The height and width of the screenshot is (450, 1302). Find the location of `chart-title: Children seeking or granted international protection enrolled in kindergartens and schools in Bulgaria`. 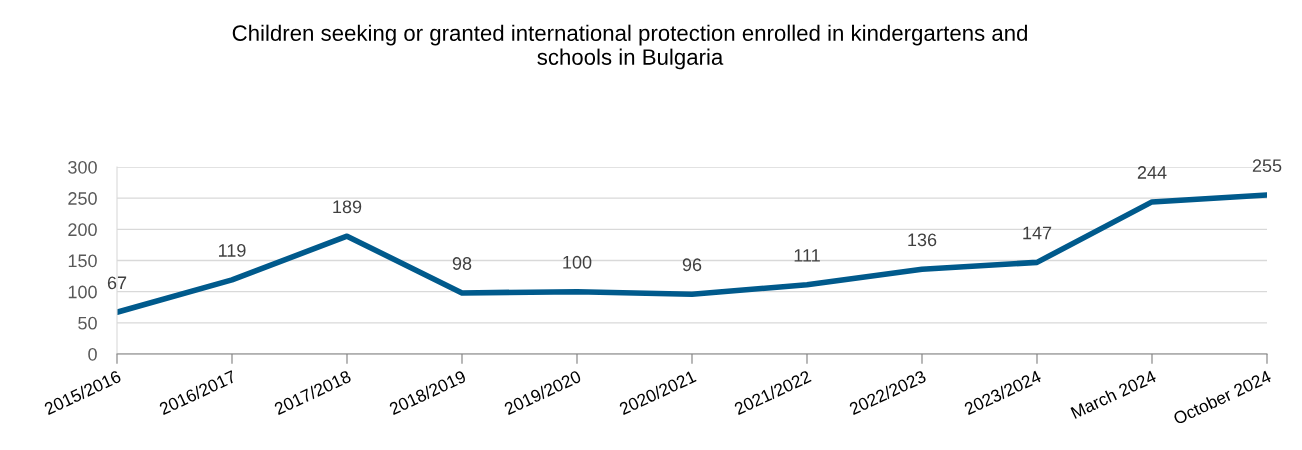

chart-title: Children seeking or granted international protection enrolled in kindergartens and schools in Bulgaria is located at coordinates (629, 47).